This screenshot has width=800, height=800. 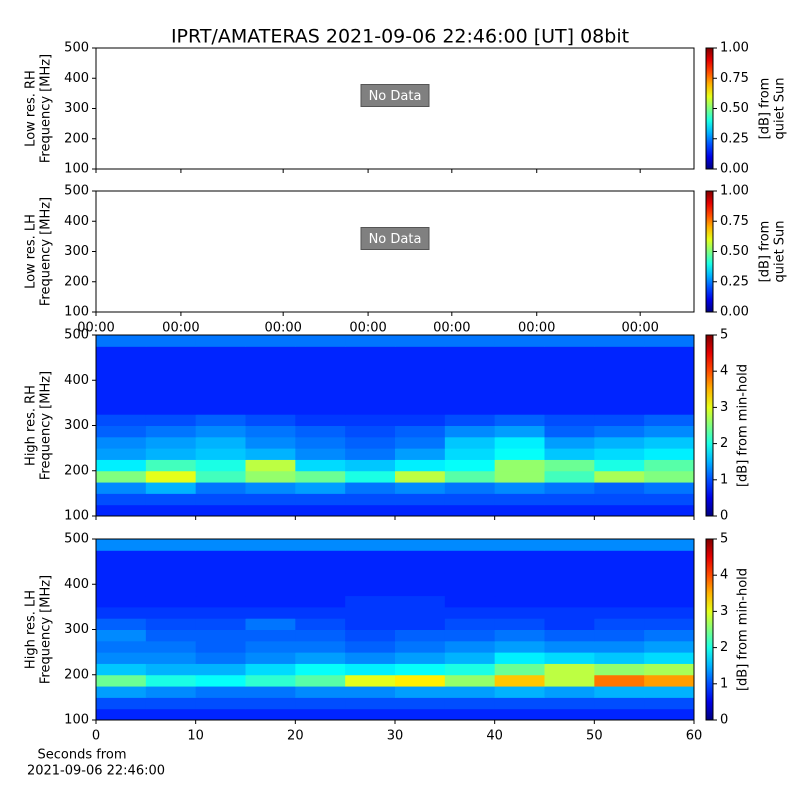 What do you see at coordinates (765, 109) in the screenshot?
I see `colorbar-label: [dB] from` at bounding box center [765, 109].